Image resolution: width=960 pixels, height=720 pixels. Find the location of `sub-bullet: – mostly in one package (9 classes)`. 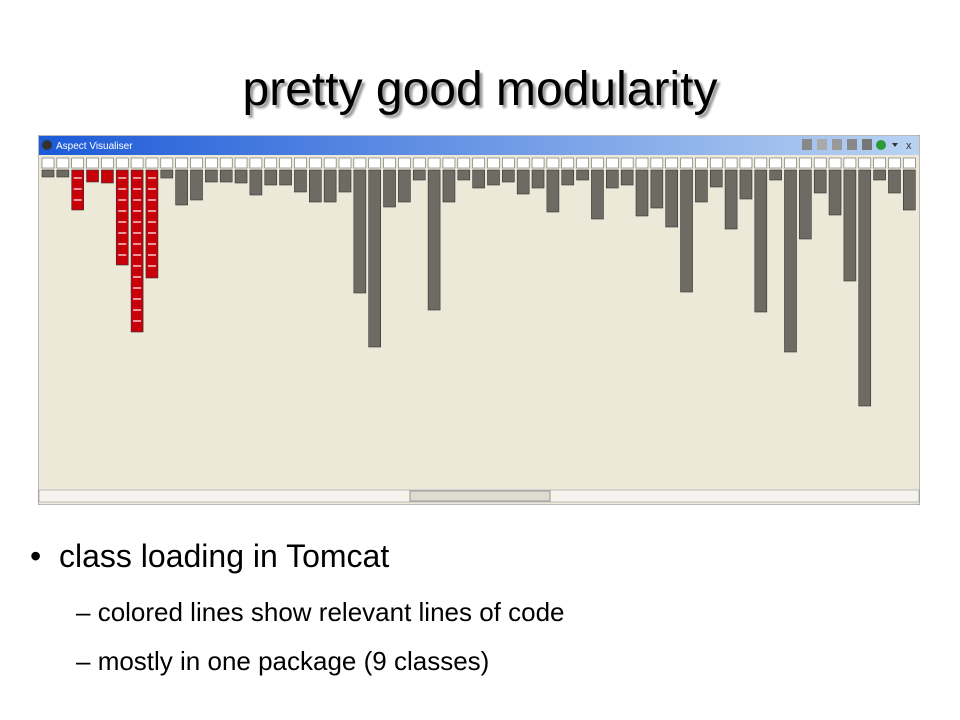

sub-bullet: – mostly in one package (9 classes) is located at coordinates (283, 661).